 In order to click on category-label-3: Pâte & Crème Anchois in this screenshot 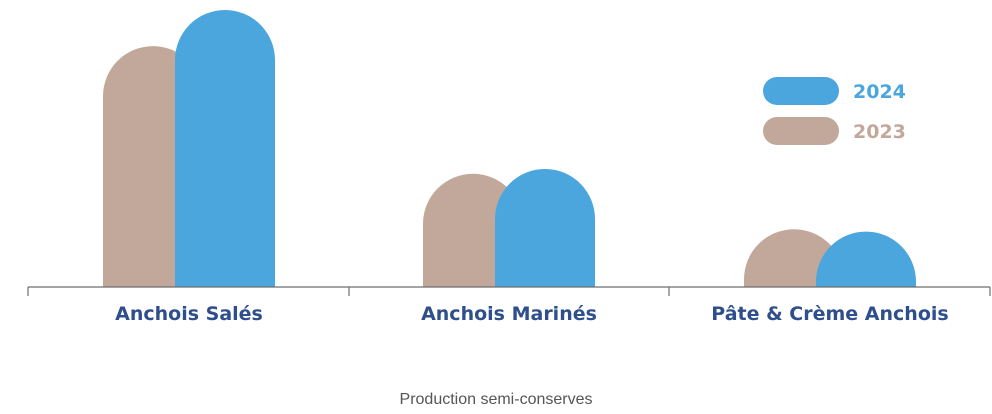, I will do `click(829, 314)`.